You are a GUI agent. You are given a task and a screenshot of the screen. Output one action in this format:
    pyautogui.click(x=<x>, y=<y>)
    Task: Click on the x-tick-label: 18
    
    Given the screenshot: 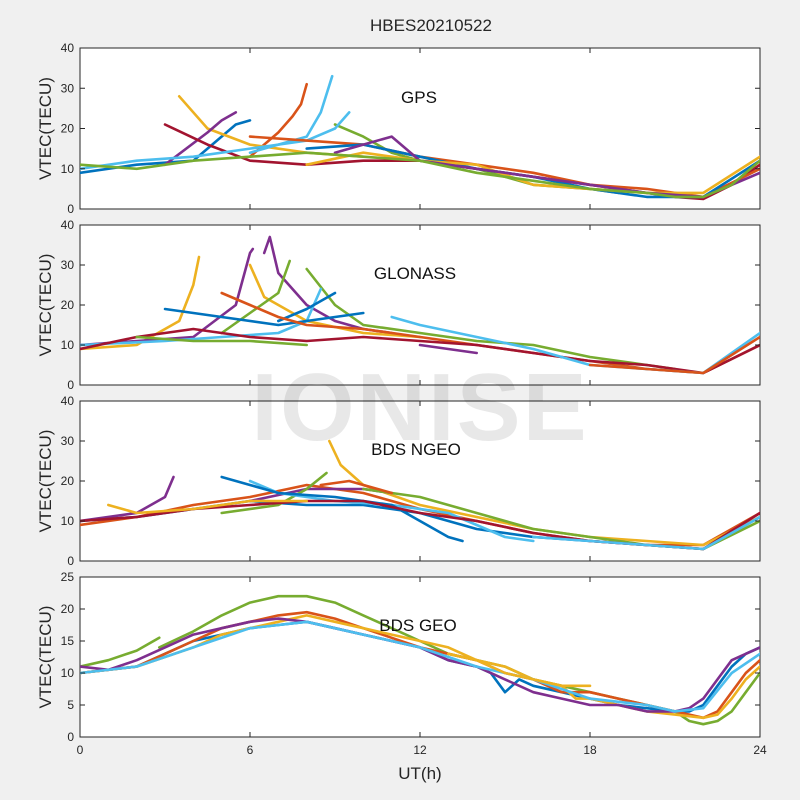 What is the action you would take?
    pyautogui.click(x=590, y=750)
    